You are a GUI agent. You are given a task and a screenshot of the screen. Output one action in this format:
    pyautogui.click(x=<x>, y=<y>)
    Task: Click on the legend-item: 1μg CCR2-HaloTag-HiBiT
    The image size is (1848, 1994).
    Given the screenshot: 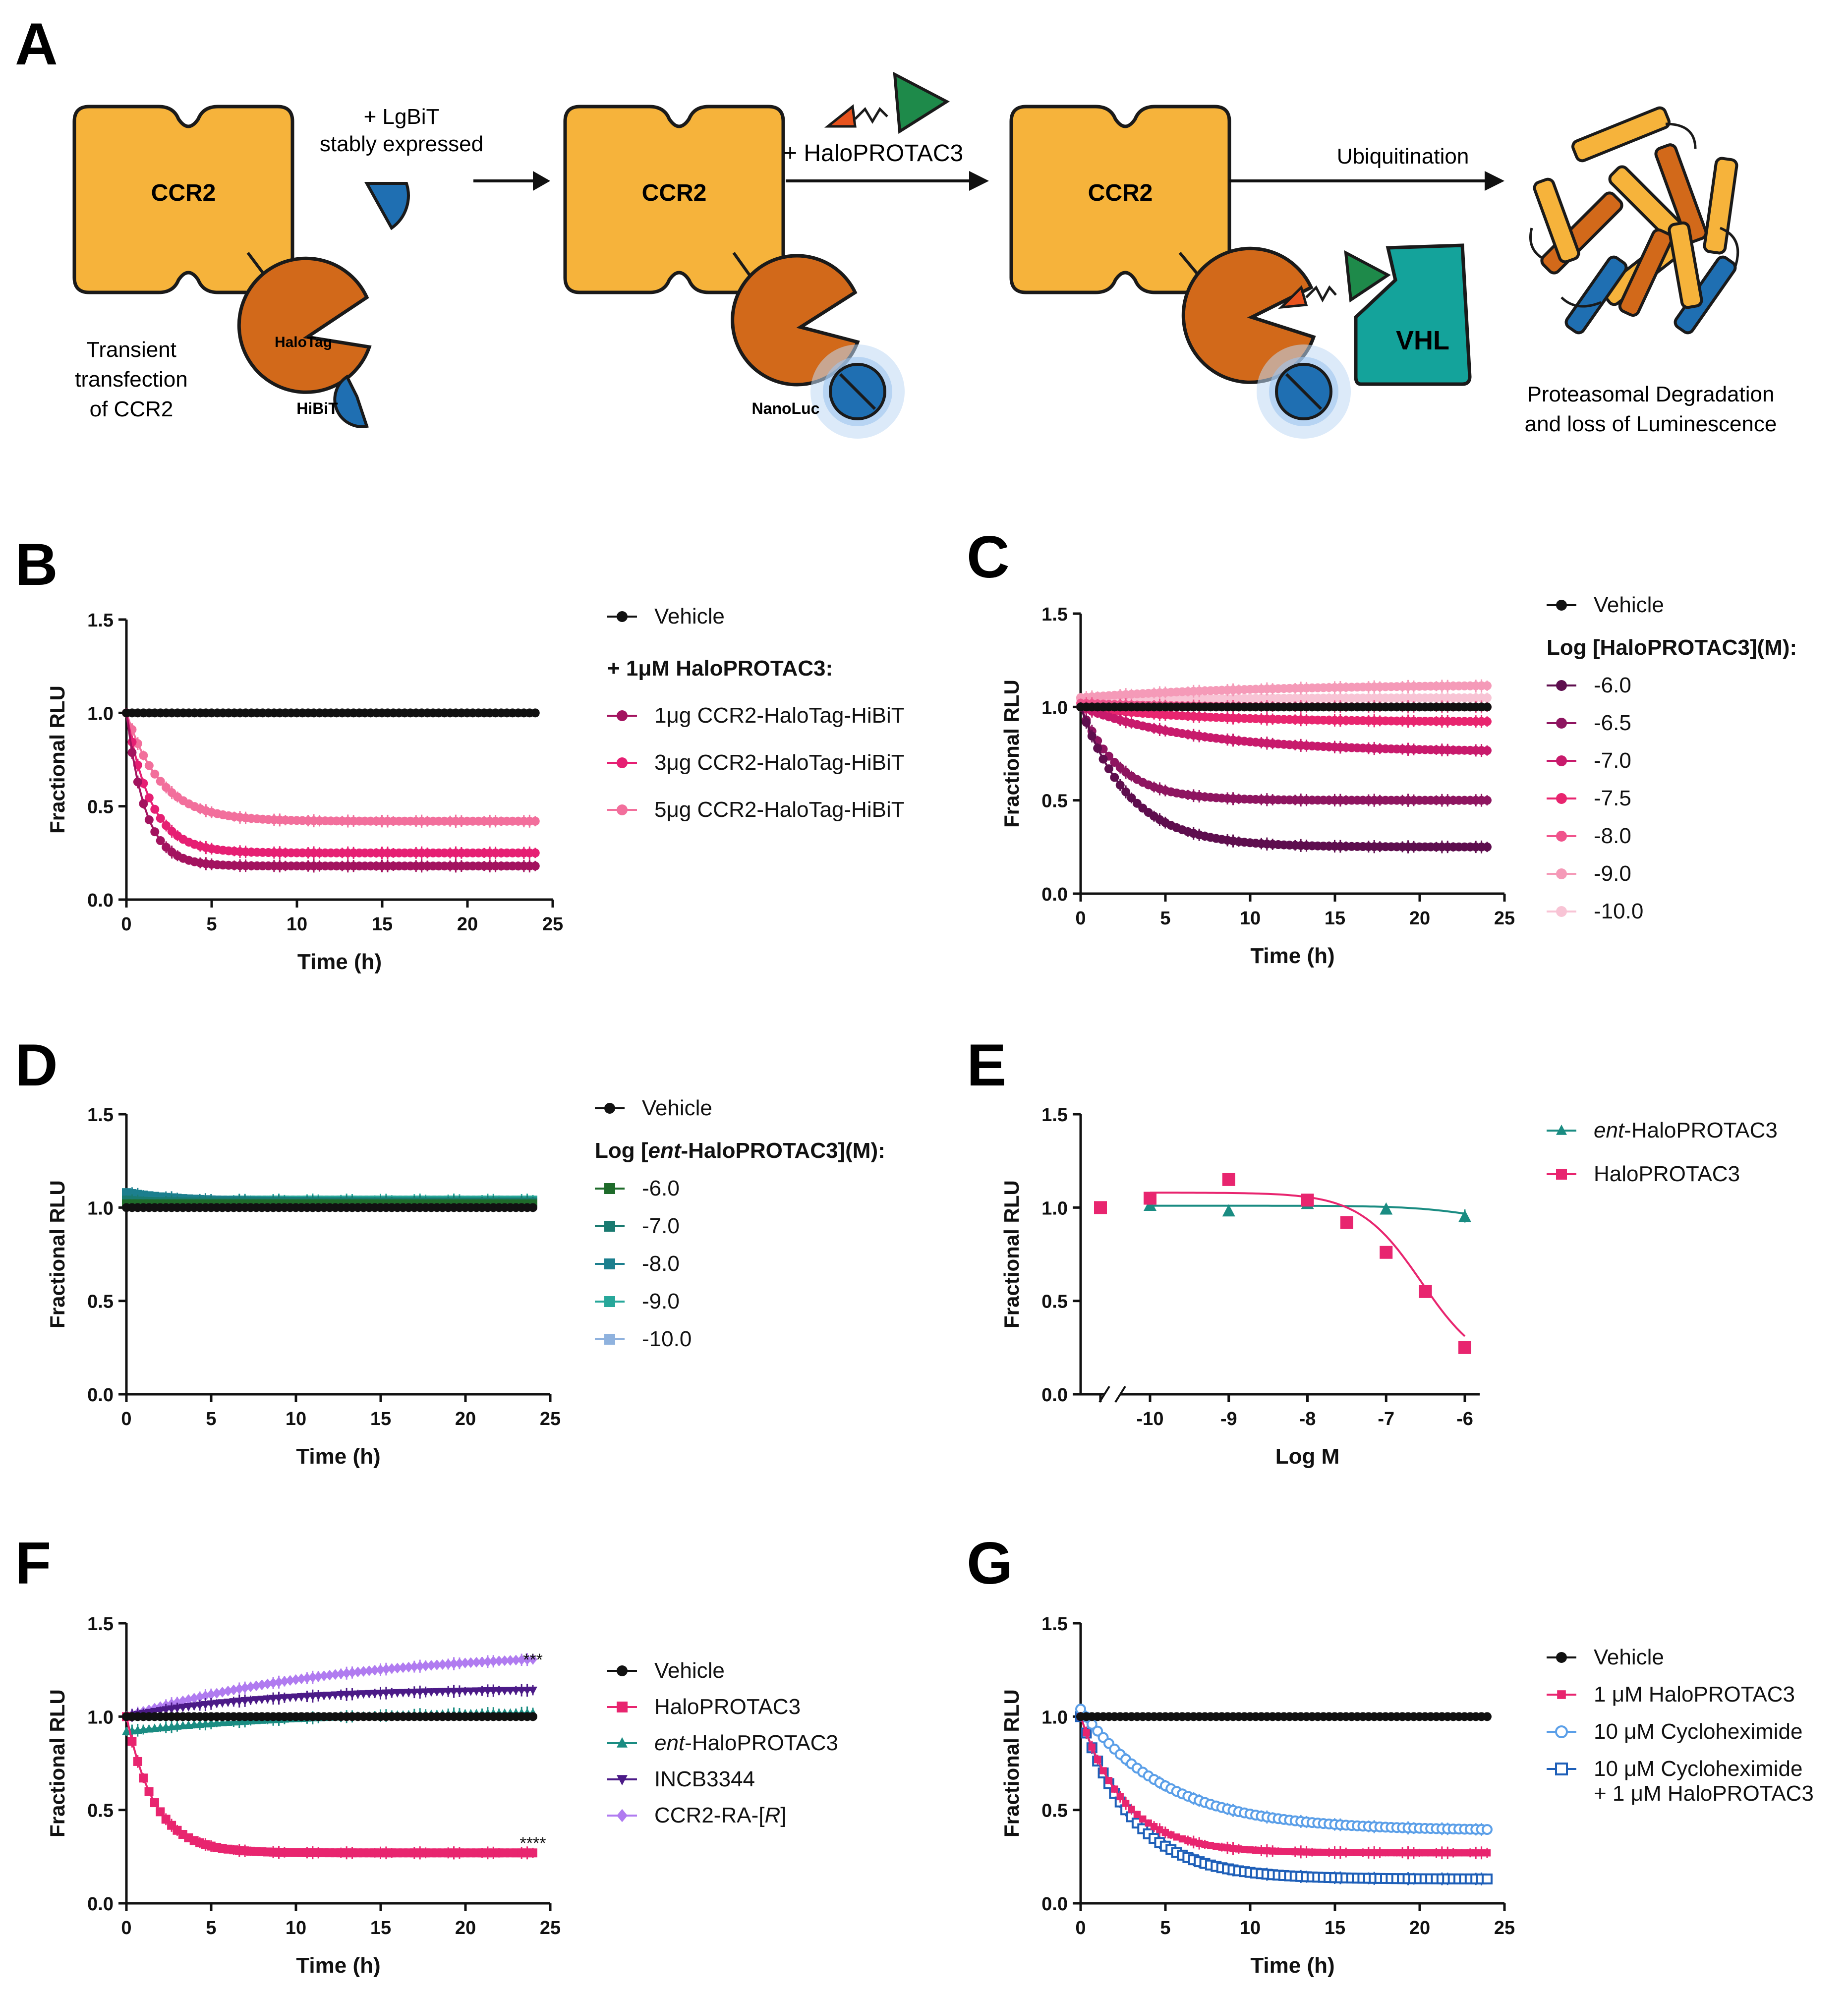 What is the action you would take?
    pyautogui.click(x=756, y=715)
    